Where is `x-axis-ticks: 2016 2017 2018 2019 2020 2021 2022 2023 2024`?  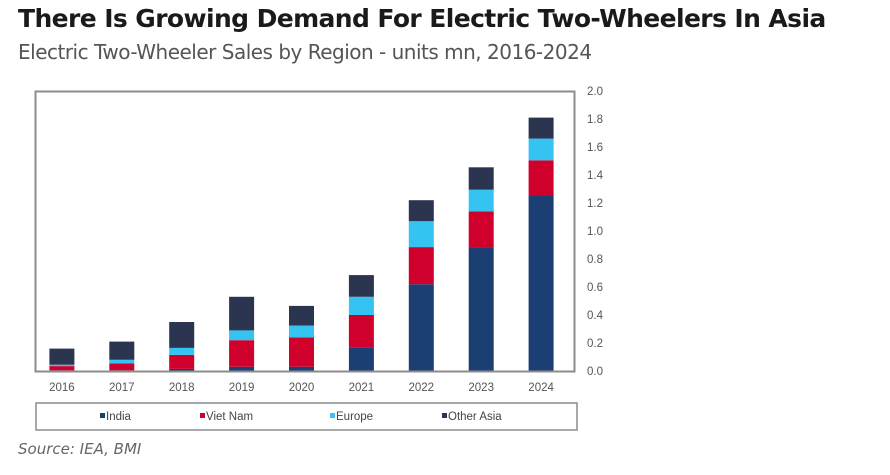
x-axis-ticks: 2016 2017 2018 2019 2020 2021 2022 2023 2024 is located at coordinates (301, 388).